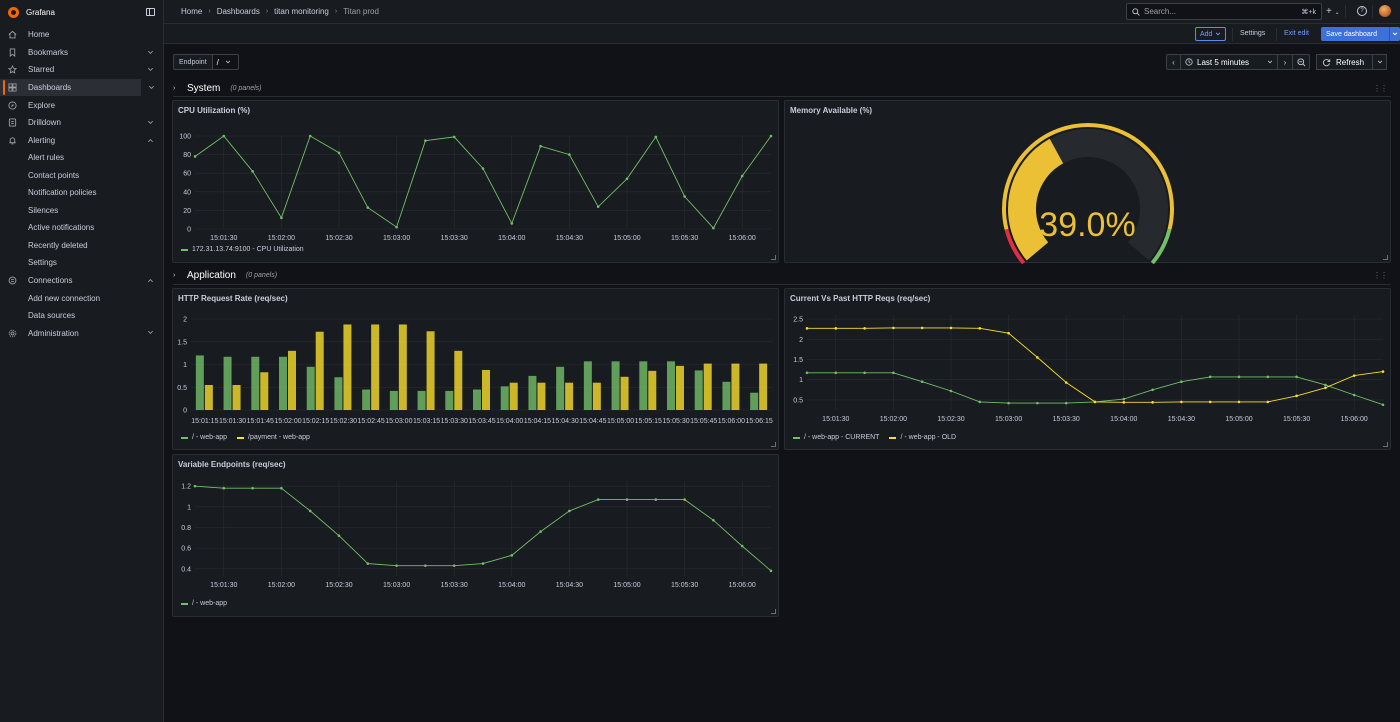 The width and height of the screenshot is (1400, 722). I want to click on legend-item: /payment - web-app, so click(273, 437).